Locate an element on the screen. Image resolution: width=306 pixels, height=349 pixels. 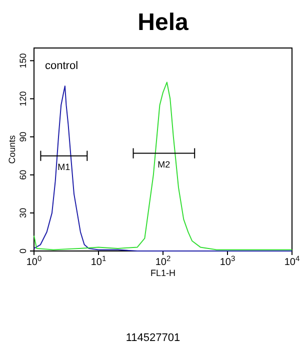
y-tick-label: 150 is located at coordinates (23, 60).